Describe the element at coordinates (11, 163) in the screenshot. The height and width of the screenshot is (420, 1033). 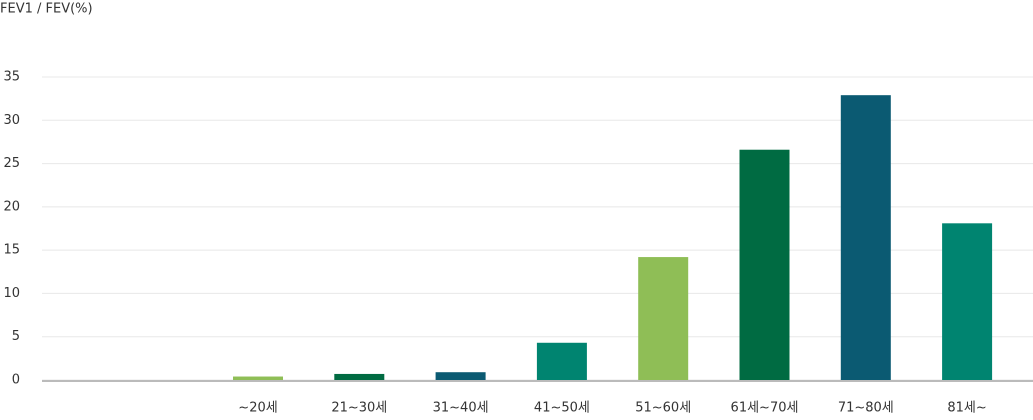
I see `y-tick-label: 25` at that location.